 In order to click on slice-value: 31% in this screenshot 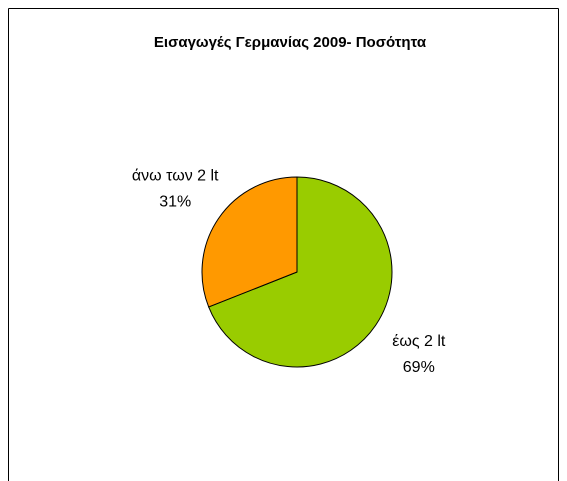, I will do `click(175, 201)`.